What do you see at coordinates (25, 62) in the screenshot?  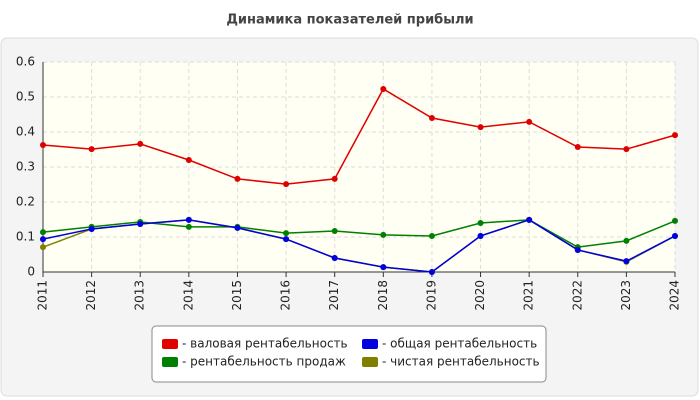 I see `y-tick-label: 0.6` at bounding box center [25, 62].